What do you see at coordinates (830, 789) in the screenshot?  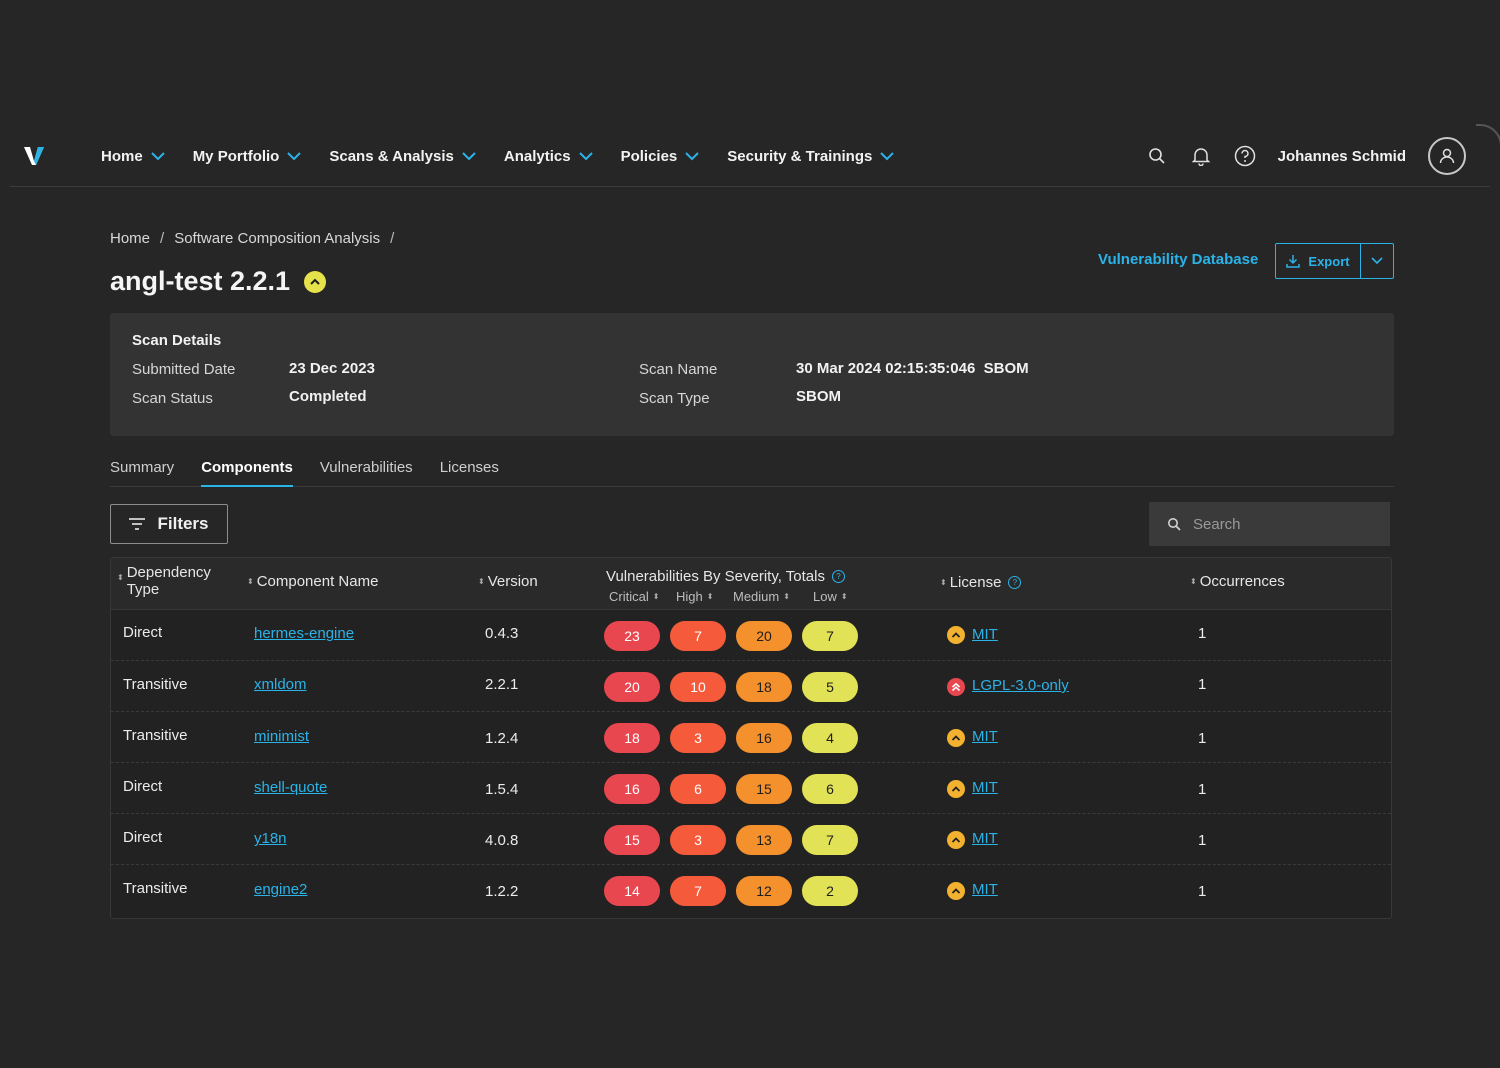 I see `low-count-pill: 6` at bounding box center [830, 789].